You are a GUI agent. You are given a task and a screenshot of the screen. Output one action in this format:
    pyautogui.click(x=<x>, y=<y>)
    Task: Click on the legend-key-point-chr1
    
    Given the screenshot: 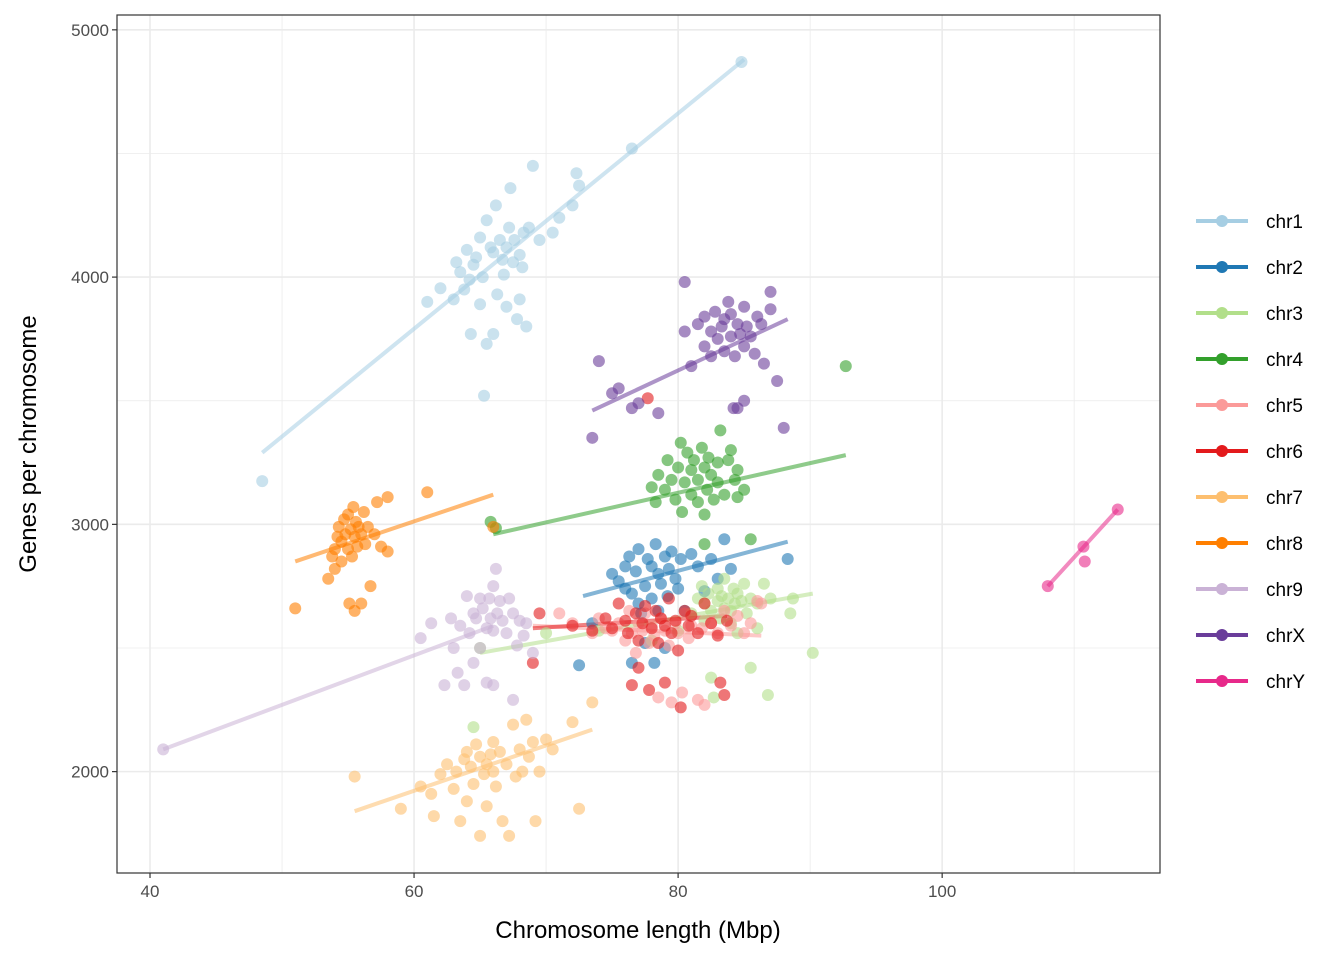 What is the action you would take?
    pyautogui.click(x=1222, y=221)
    